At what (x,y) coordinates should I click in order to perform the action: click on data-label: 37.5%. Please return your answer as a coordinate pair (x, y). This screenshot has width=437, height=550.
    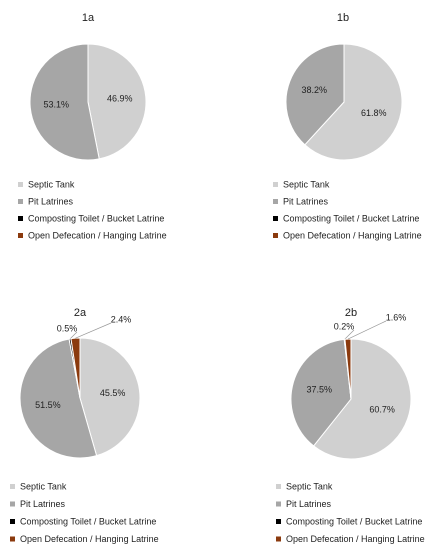
    Looking at the image, I should click on (320, 389).